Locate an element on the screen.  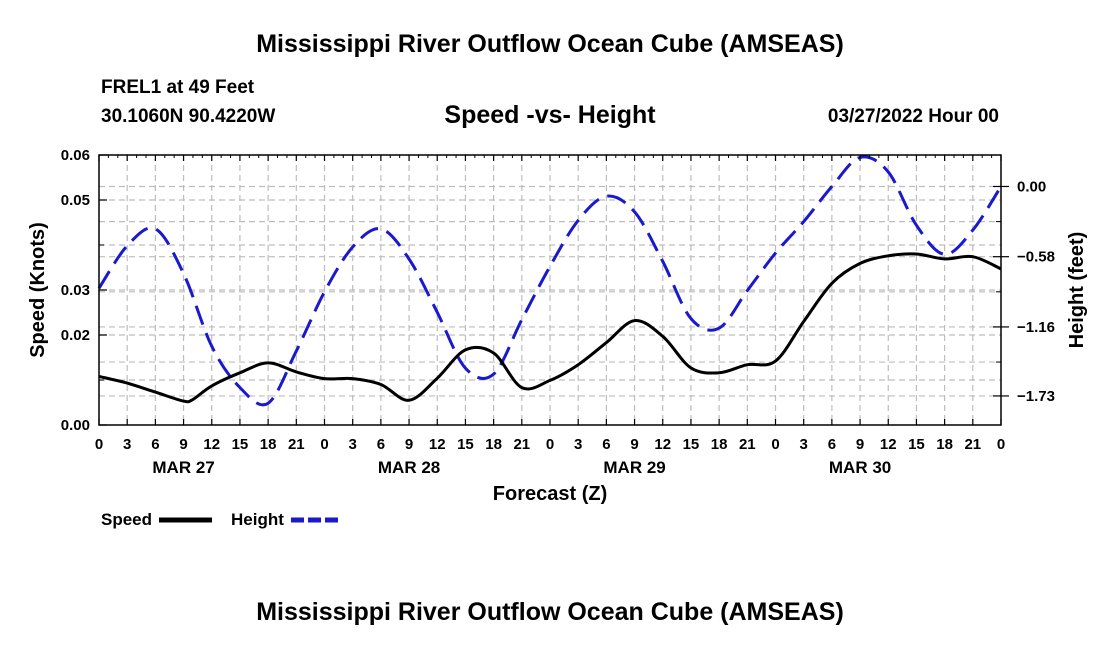
y2-tick-label: 0.00 is located at coordinates (1031, 186).